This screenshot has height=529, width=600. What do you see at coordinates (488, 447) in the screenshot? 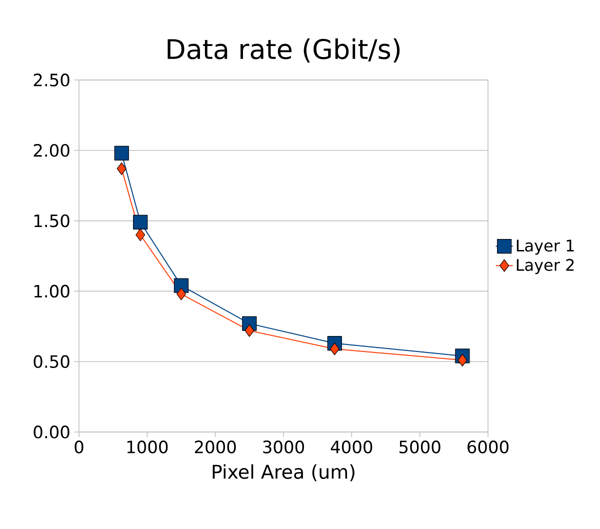
I see `x-tick-label: 6000` at bounding box center [488, 447].